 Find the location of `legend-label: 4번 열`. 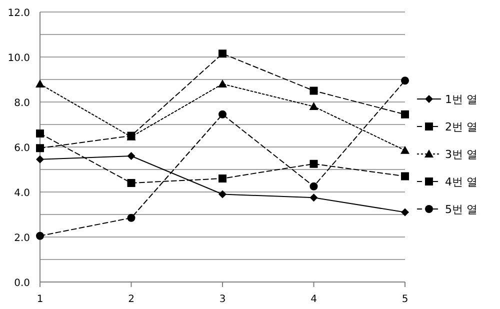

legend-label: 4번 열 is located at coordinates (461, 182).